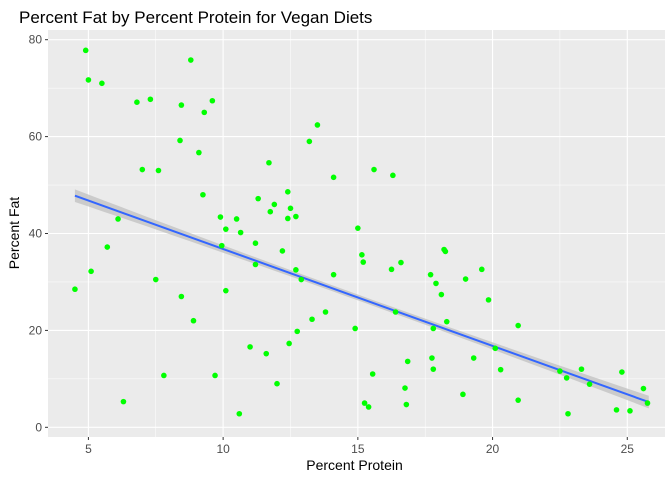 This screenshot has width=672, height=480. Describe the element at coordinates (36, 40) in the screenshot. I see `y-tick-label: 80` at that location.